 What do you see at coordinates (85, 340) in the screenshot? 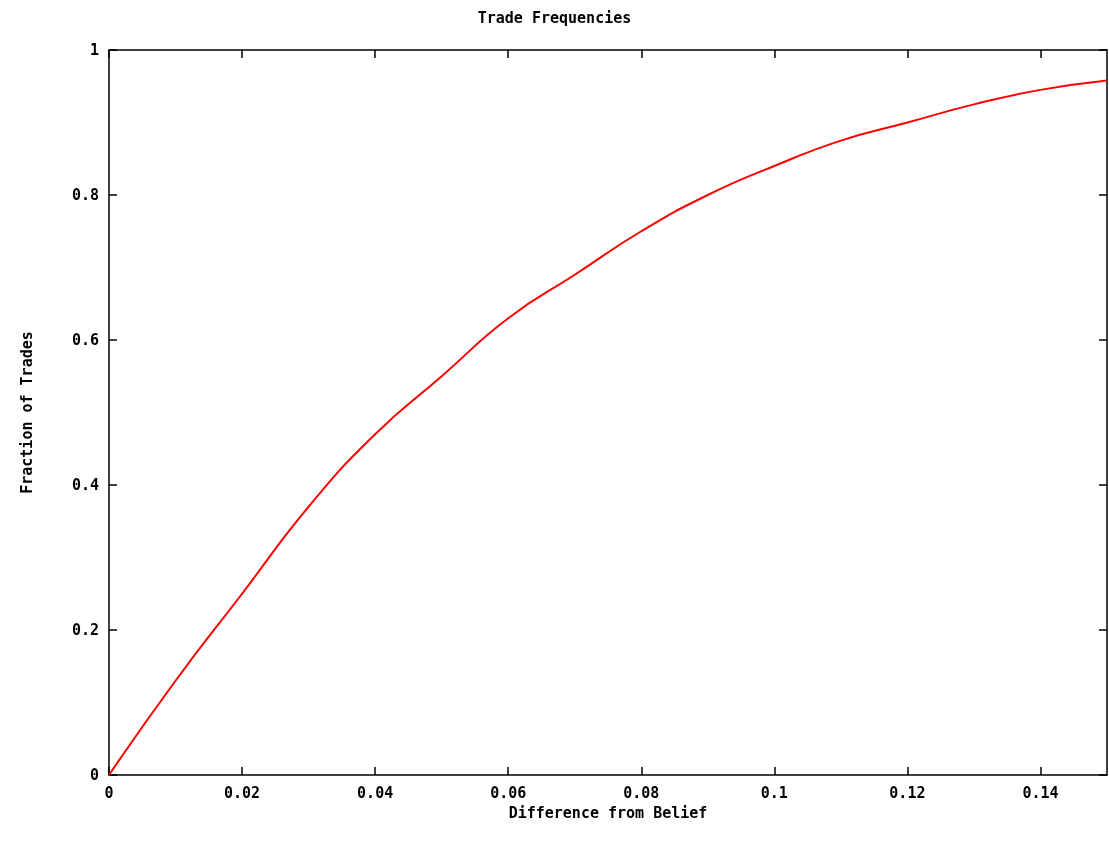
I see `y-tick-label: 0.6` at bounding box center [85, 340].